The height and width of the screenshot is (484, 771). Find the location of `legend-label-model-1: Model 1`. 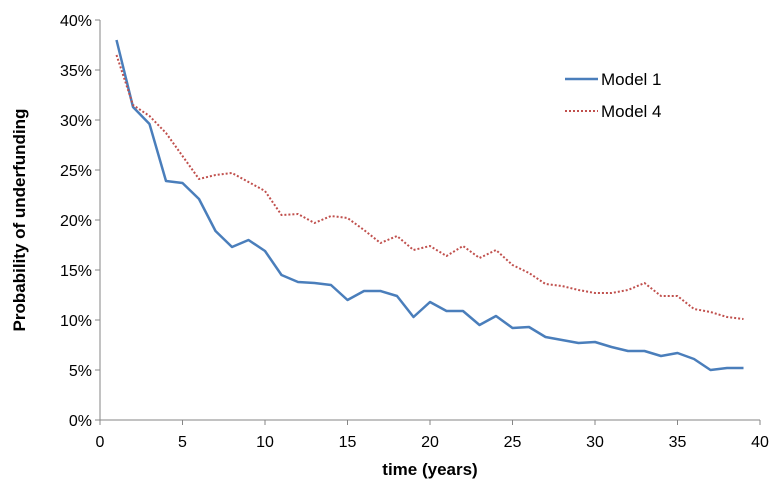

legend-label-model-1: Model 1 is located at coordinates (631, 79).